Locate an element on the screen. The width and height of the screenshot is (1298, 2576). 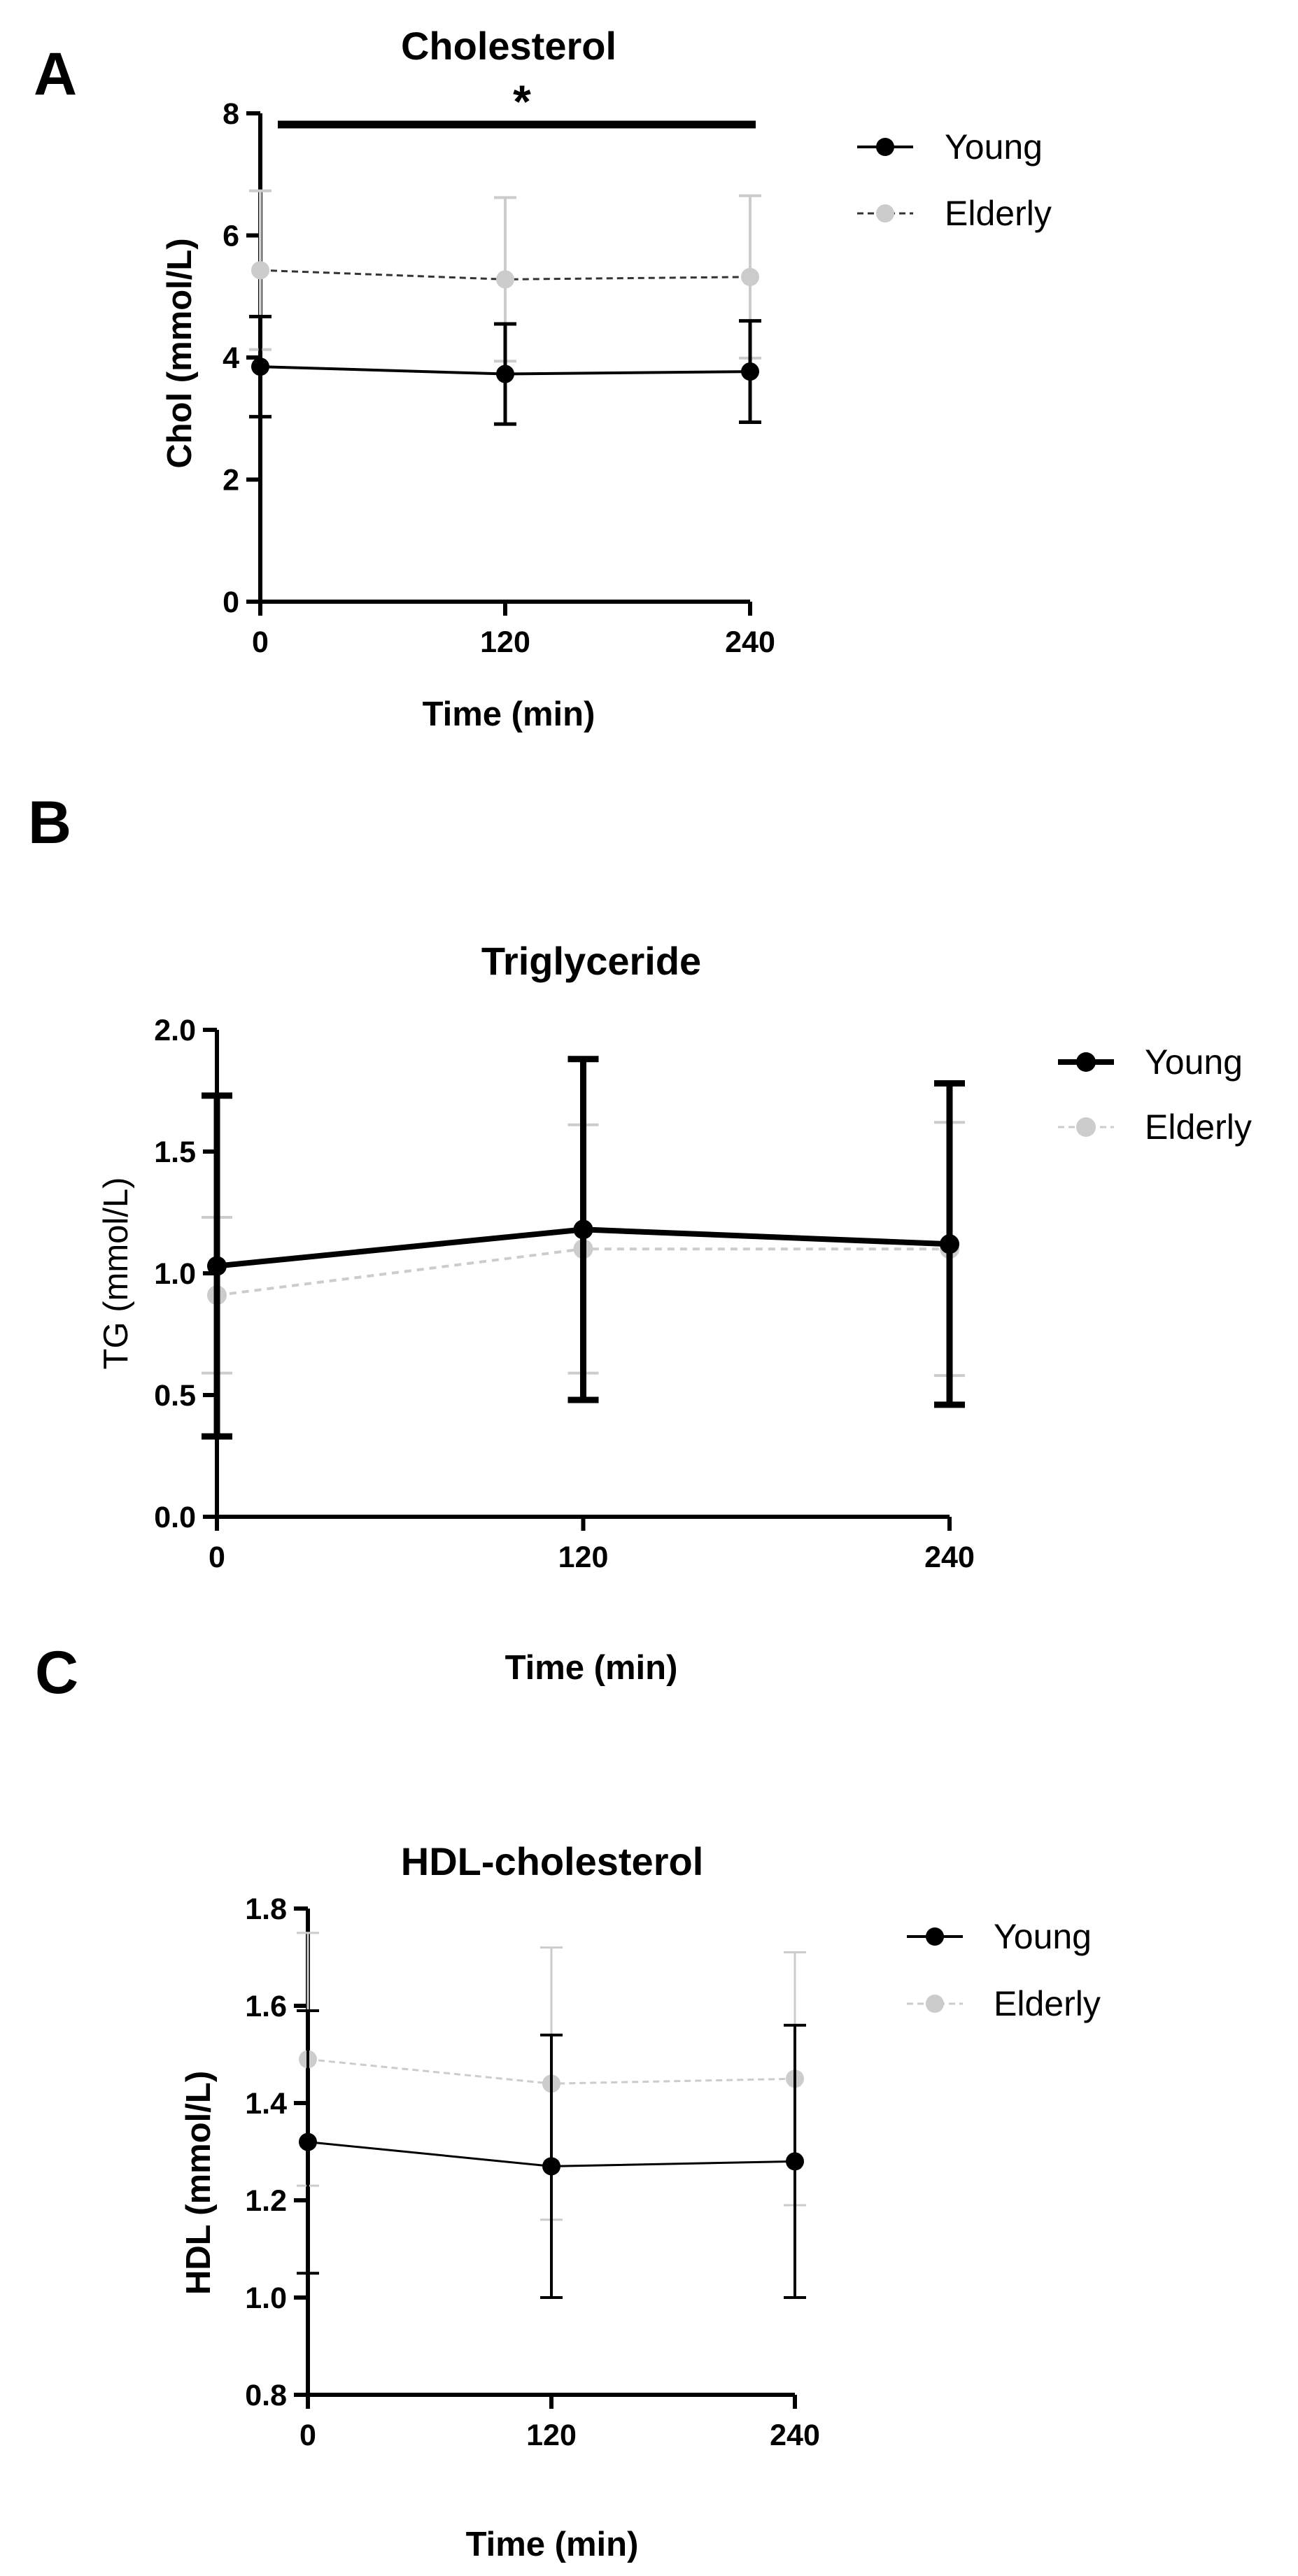
panel-letter-c: C is located at coordinates (57, 1672).